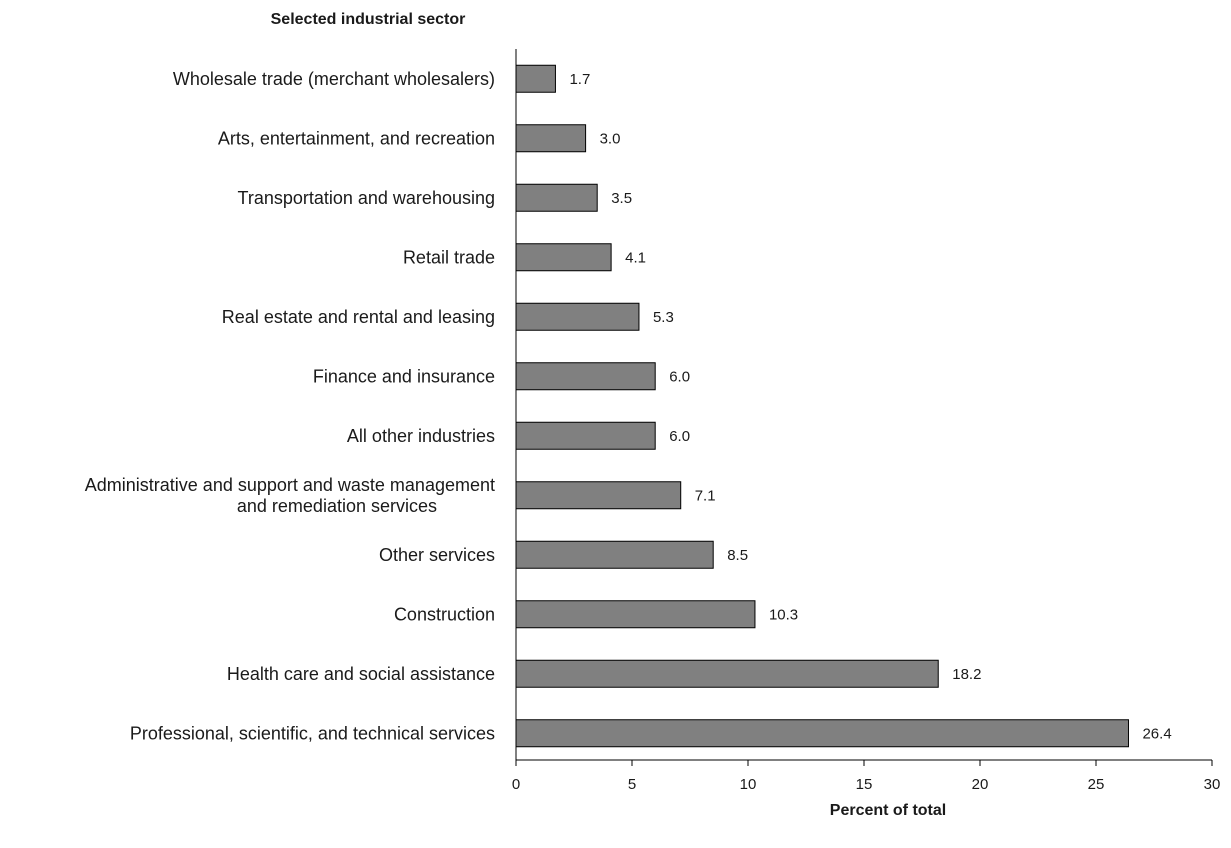 Image resolution: width=1231 pixels, height=848 pixels. What do you see at coordinates (368, 19) in the screenshot?
I see `y-axis-title: Selected industrial sector` at bounding box center [368, 19].